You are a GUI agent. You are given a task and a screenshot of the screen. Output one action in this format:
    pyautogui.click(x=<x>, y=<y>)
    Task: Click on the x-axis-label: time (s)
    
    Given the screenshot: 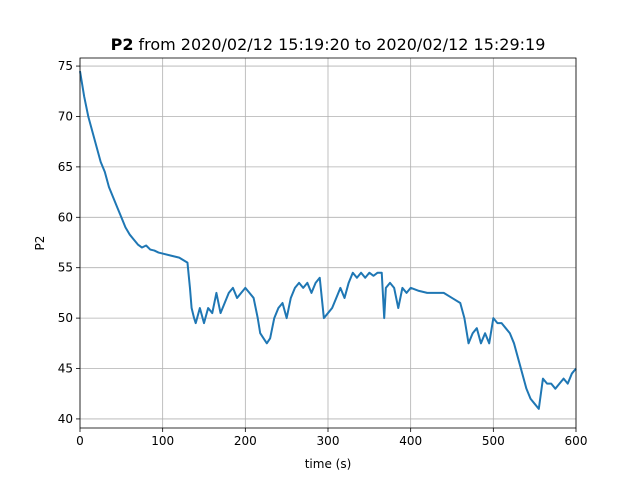 What is the action you would take?
    pyautogui.click(x=328, y=464)
    